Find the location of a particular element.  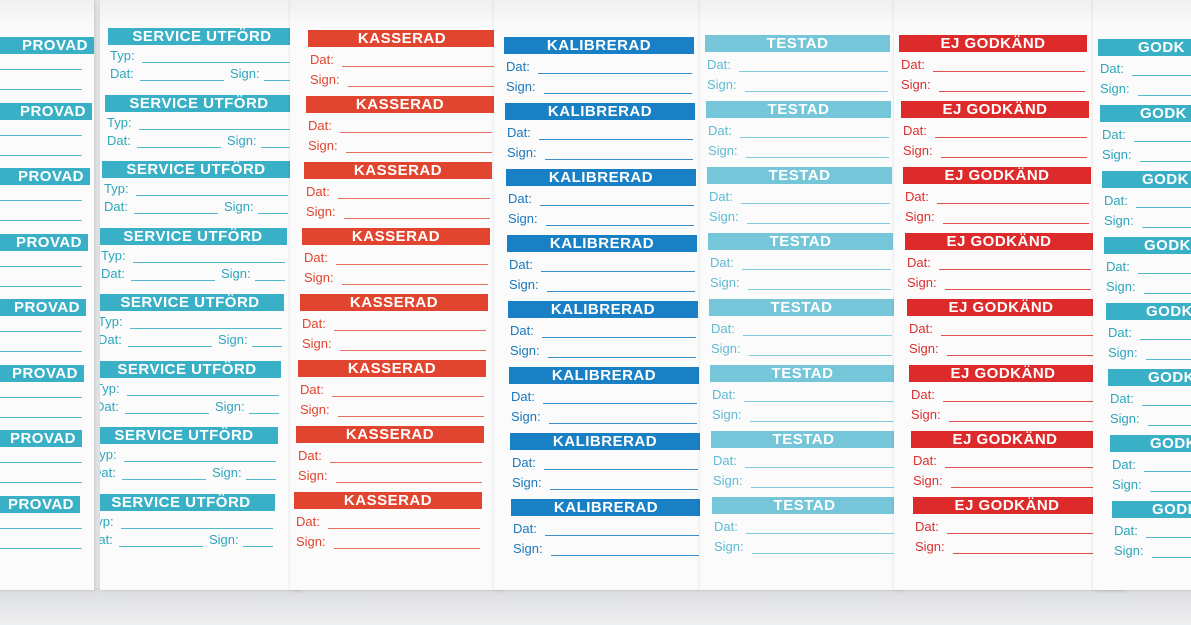

status-tag-title: PROVAD is located at coordinates (43, 307).